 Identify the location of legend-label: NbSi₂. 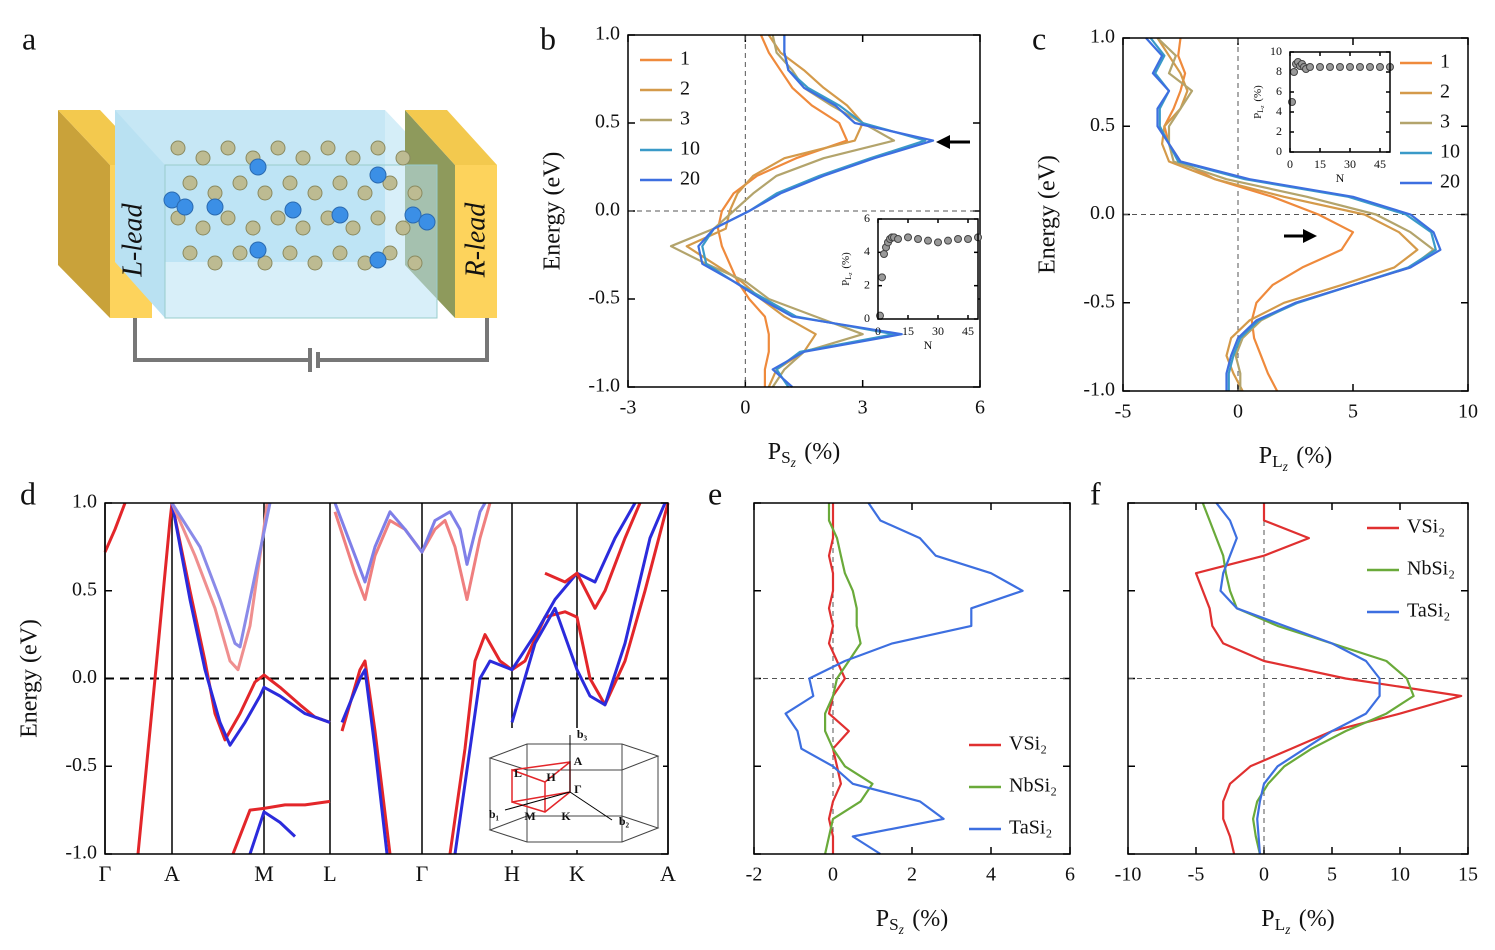
(1431, 569).